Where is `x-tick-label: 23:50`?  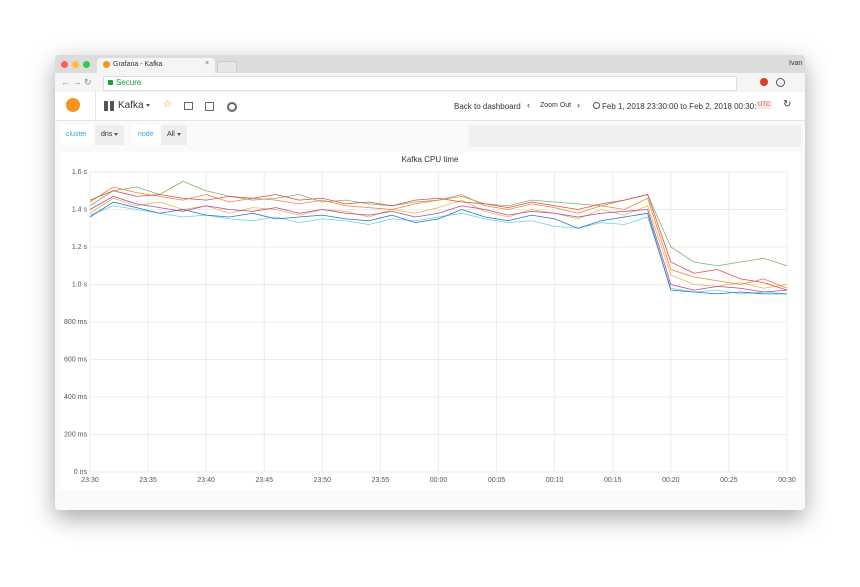
x-tick-label: 23:50 is located at coordinates (323, 480).